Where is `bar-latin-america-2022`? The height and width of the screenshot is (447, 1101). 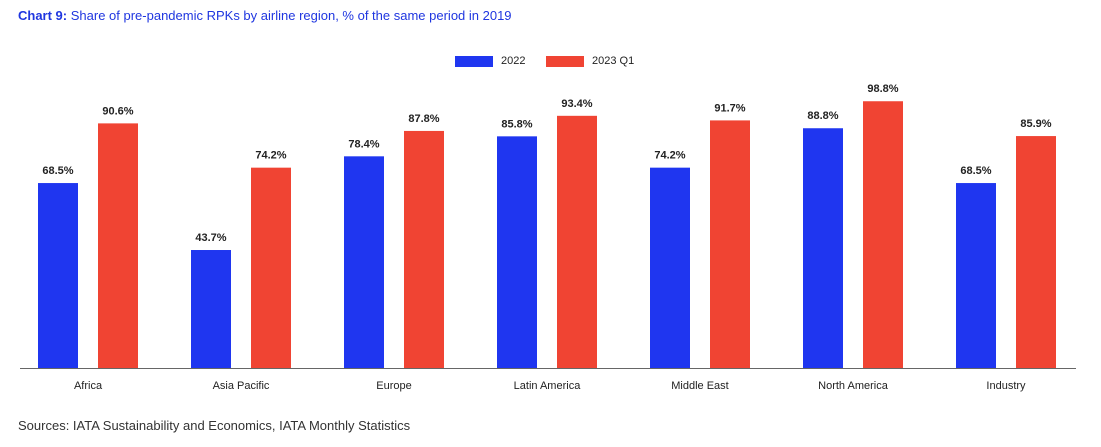
bar-latin-america-2022 is located at coordinates (517, 252).